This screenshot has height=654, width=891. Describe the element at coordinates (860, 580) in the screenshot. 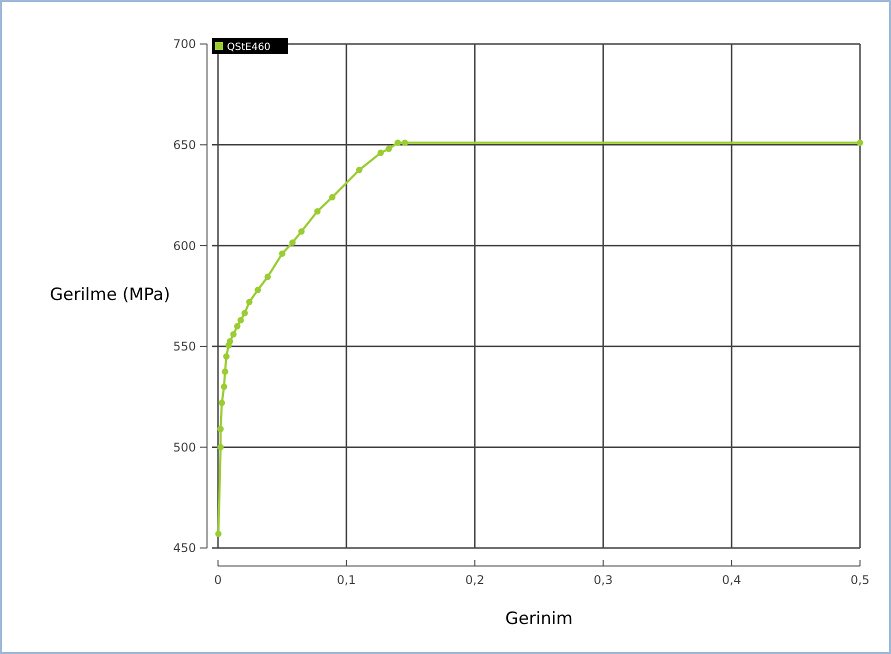

I see `x-tick-label: 0,5` at that location.